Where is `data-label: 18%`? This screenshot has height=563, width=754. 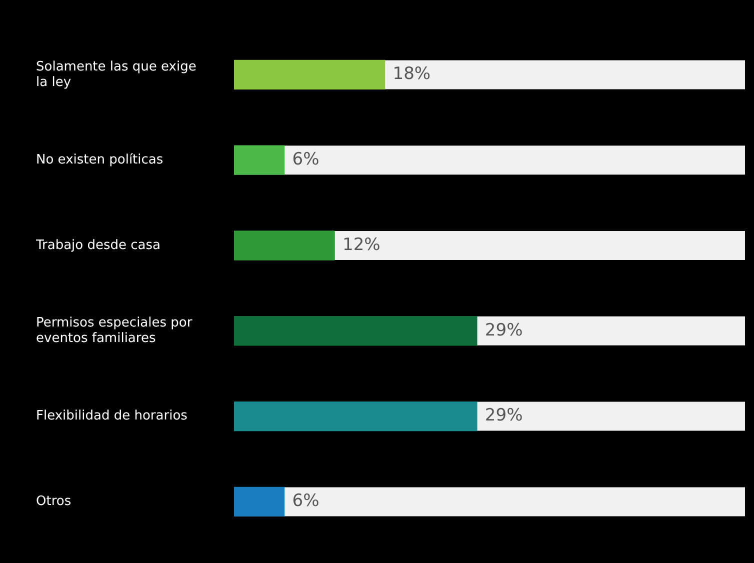
data-label: 18% is located at coordinates (411, 74).